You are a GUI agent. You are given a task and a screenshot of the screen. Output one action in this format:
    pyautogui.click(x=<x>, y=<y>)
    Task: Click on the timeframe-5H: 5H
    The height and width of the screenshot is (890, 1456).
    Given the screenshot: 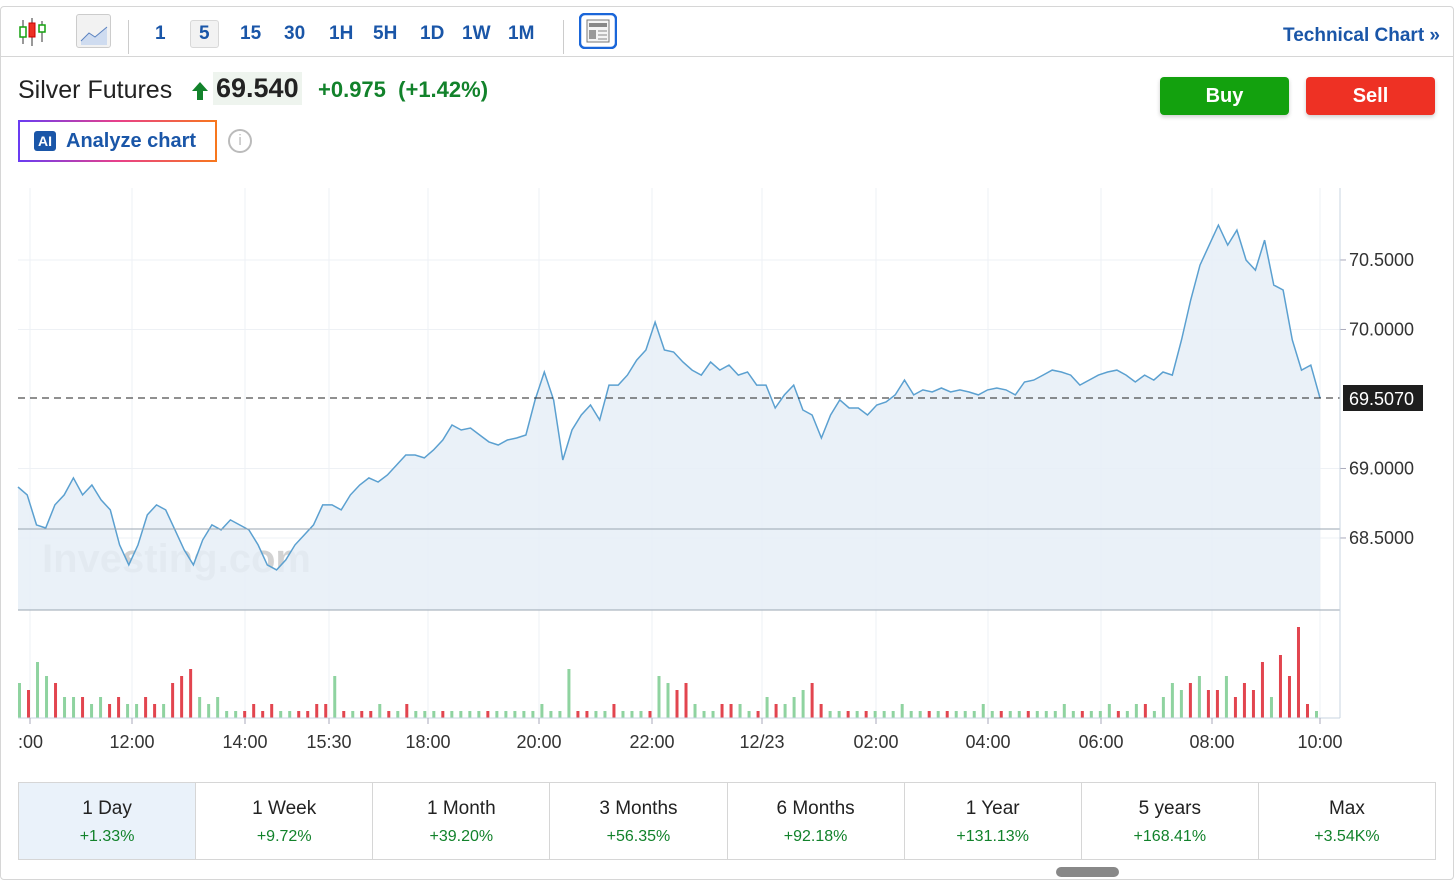 What is the action you would take?
    pyautogui.click(x=385, y=33)
    